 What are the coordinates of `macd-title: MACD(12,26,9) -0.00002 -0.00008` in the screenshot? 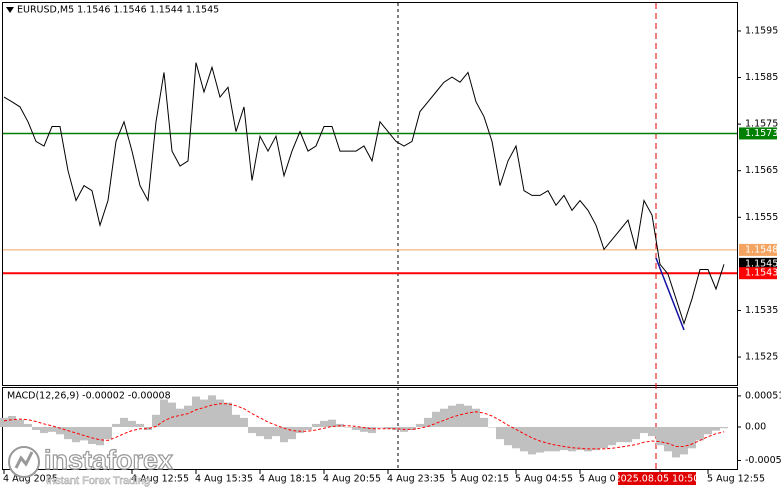 It's located at (89, 396).